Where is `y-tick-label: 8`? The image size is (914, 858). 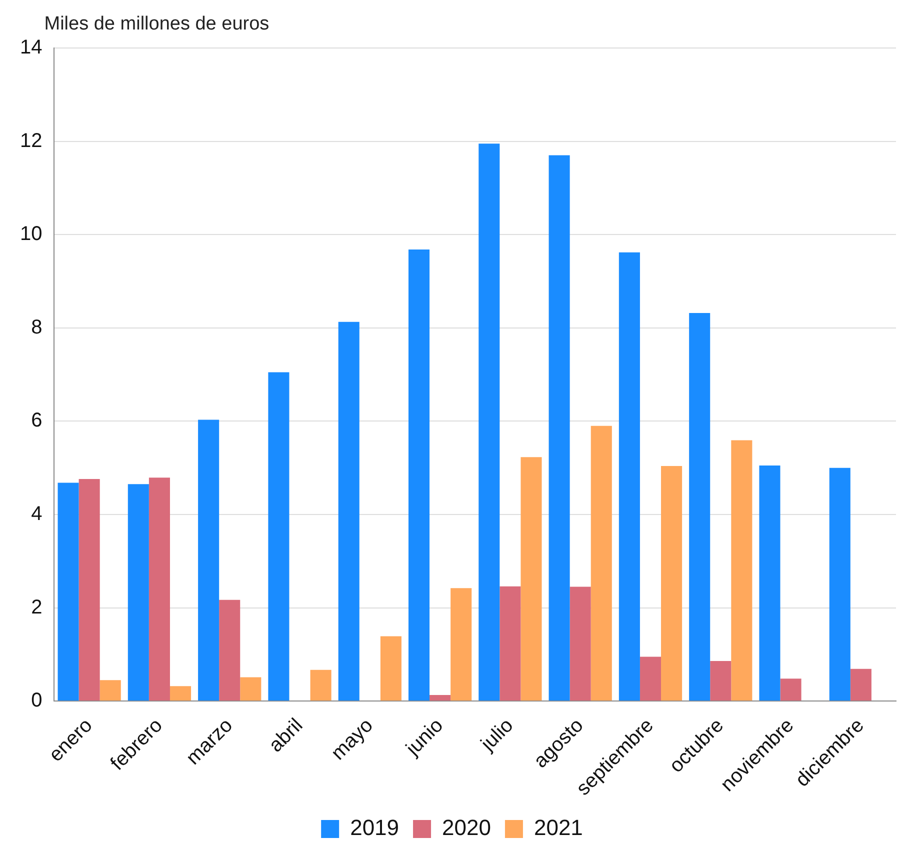 y-tick-label: 8 is located at coordinates (36, 327).